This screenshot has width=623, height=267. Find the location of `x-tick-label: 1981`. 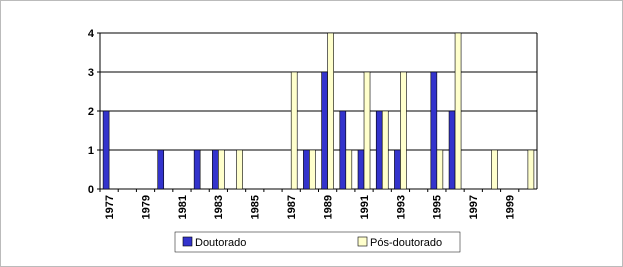

x-tick-label: 1981 is located at coordinates (183, 207).